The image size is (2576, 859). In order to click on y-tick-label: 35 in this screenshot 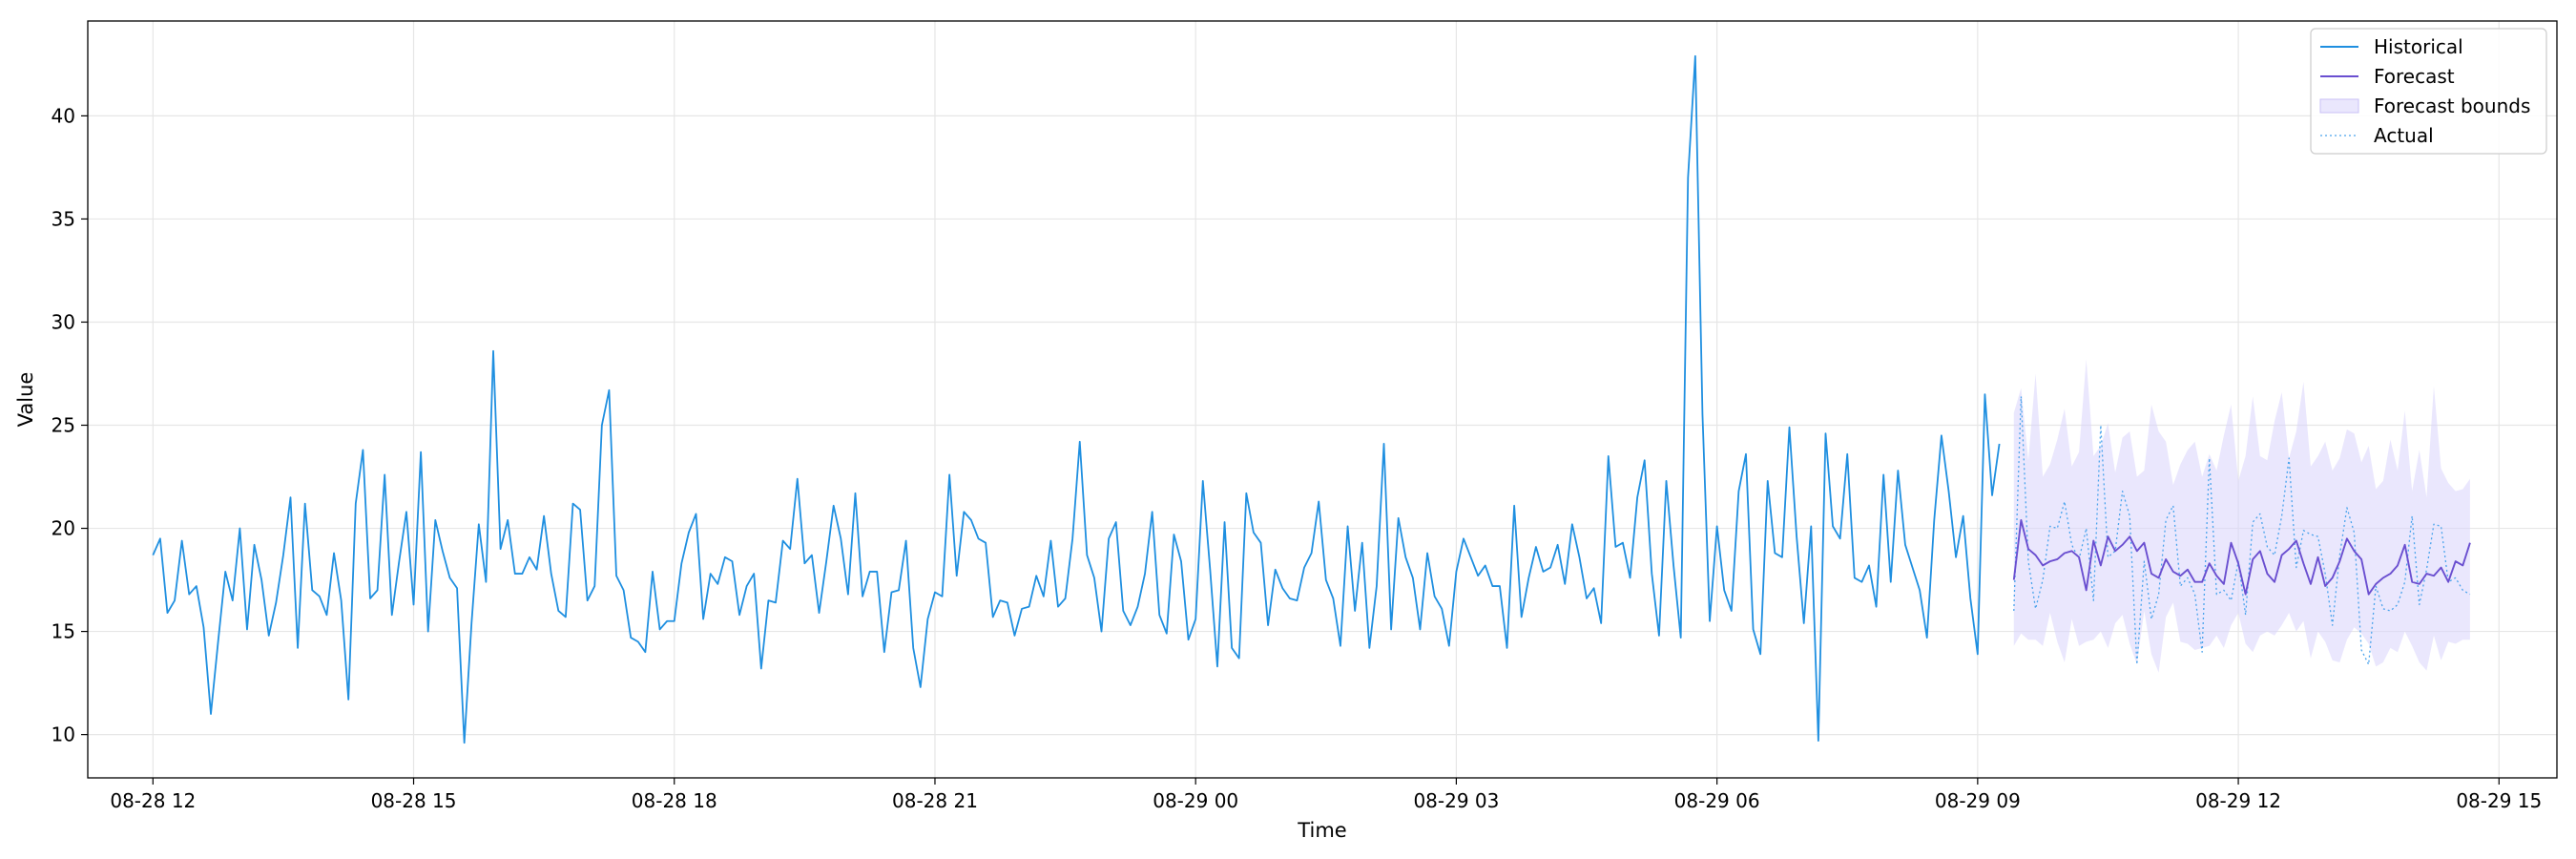, I will do `click(63, 218)`.